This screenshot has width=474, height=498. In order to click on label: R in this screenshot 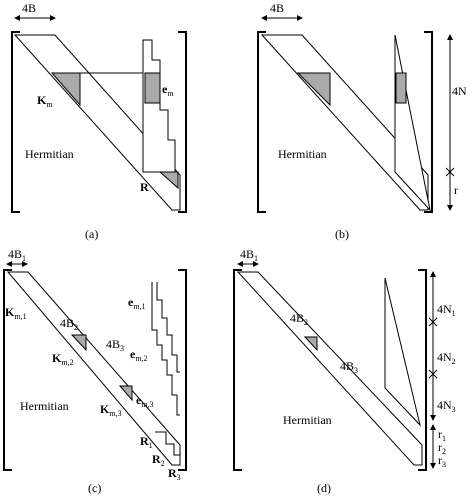, I will do `click(144, 187)`.